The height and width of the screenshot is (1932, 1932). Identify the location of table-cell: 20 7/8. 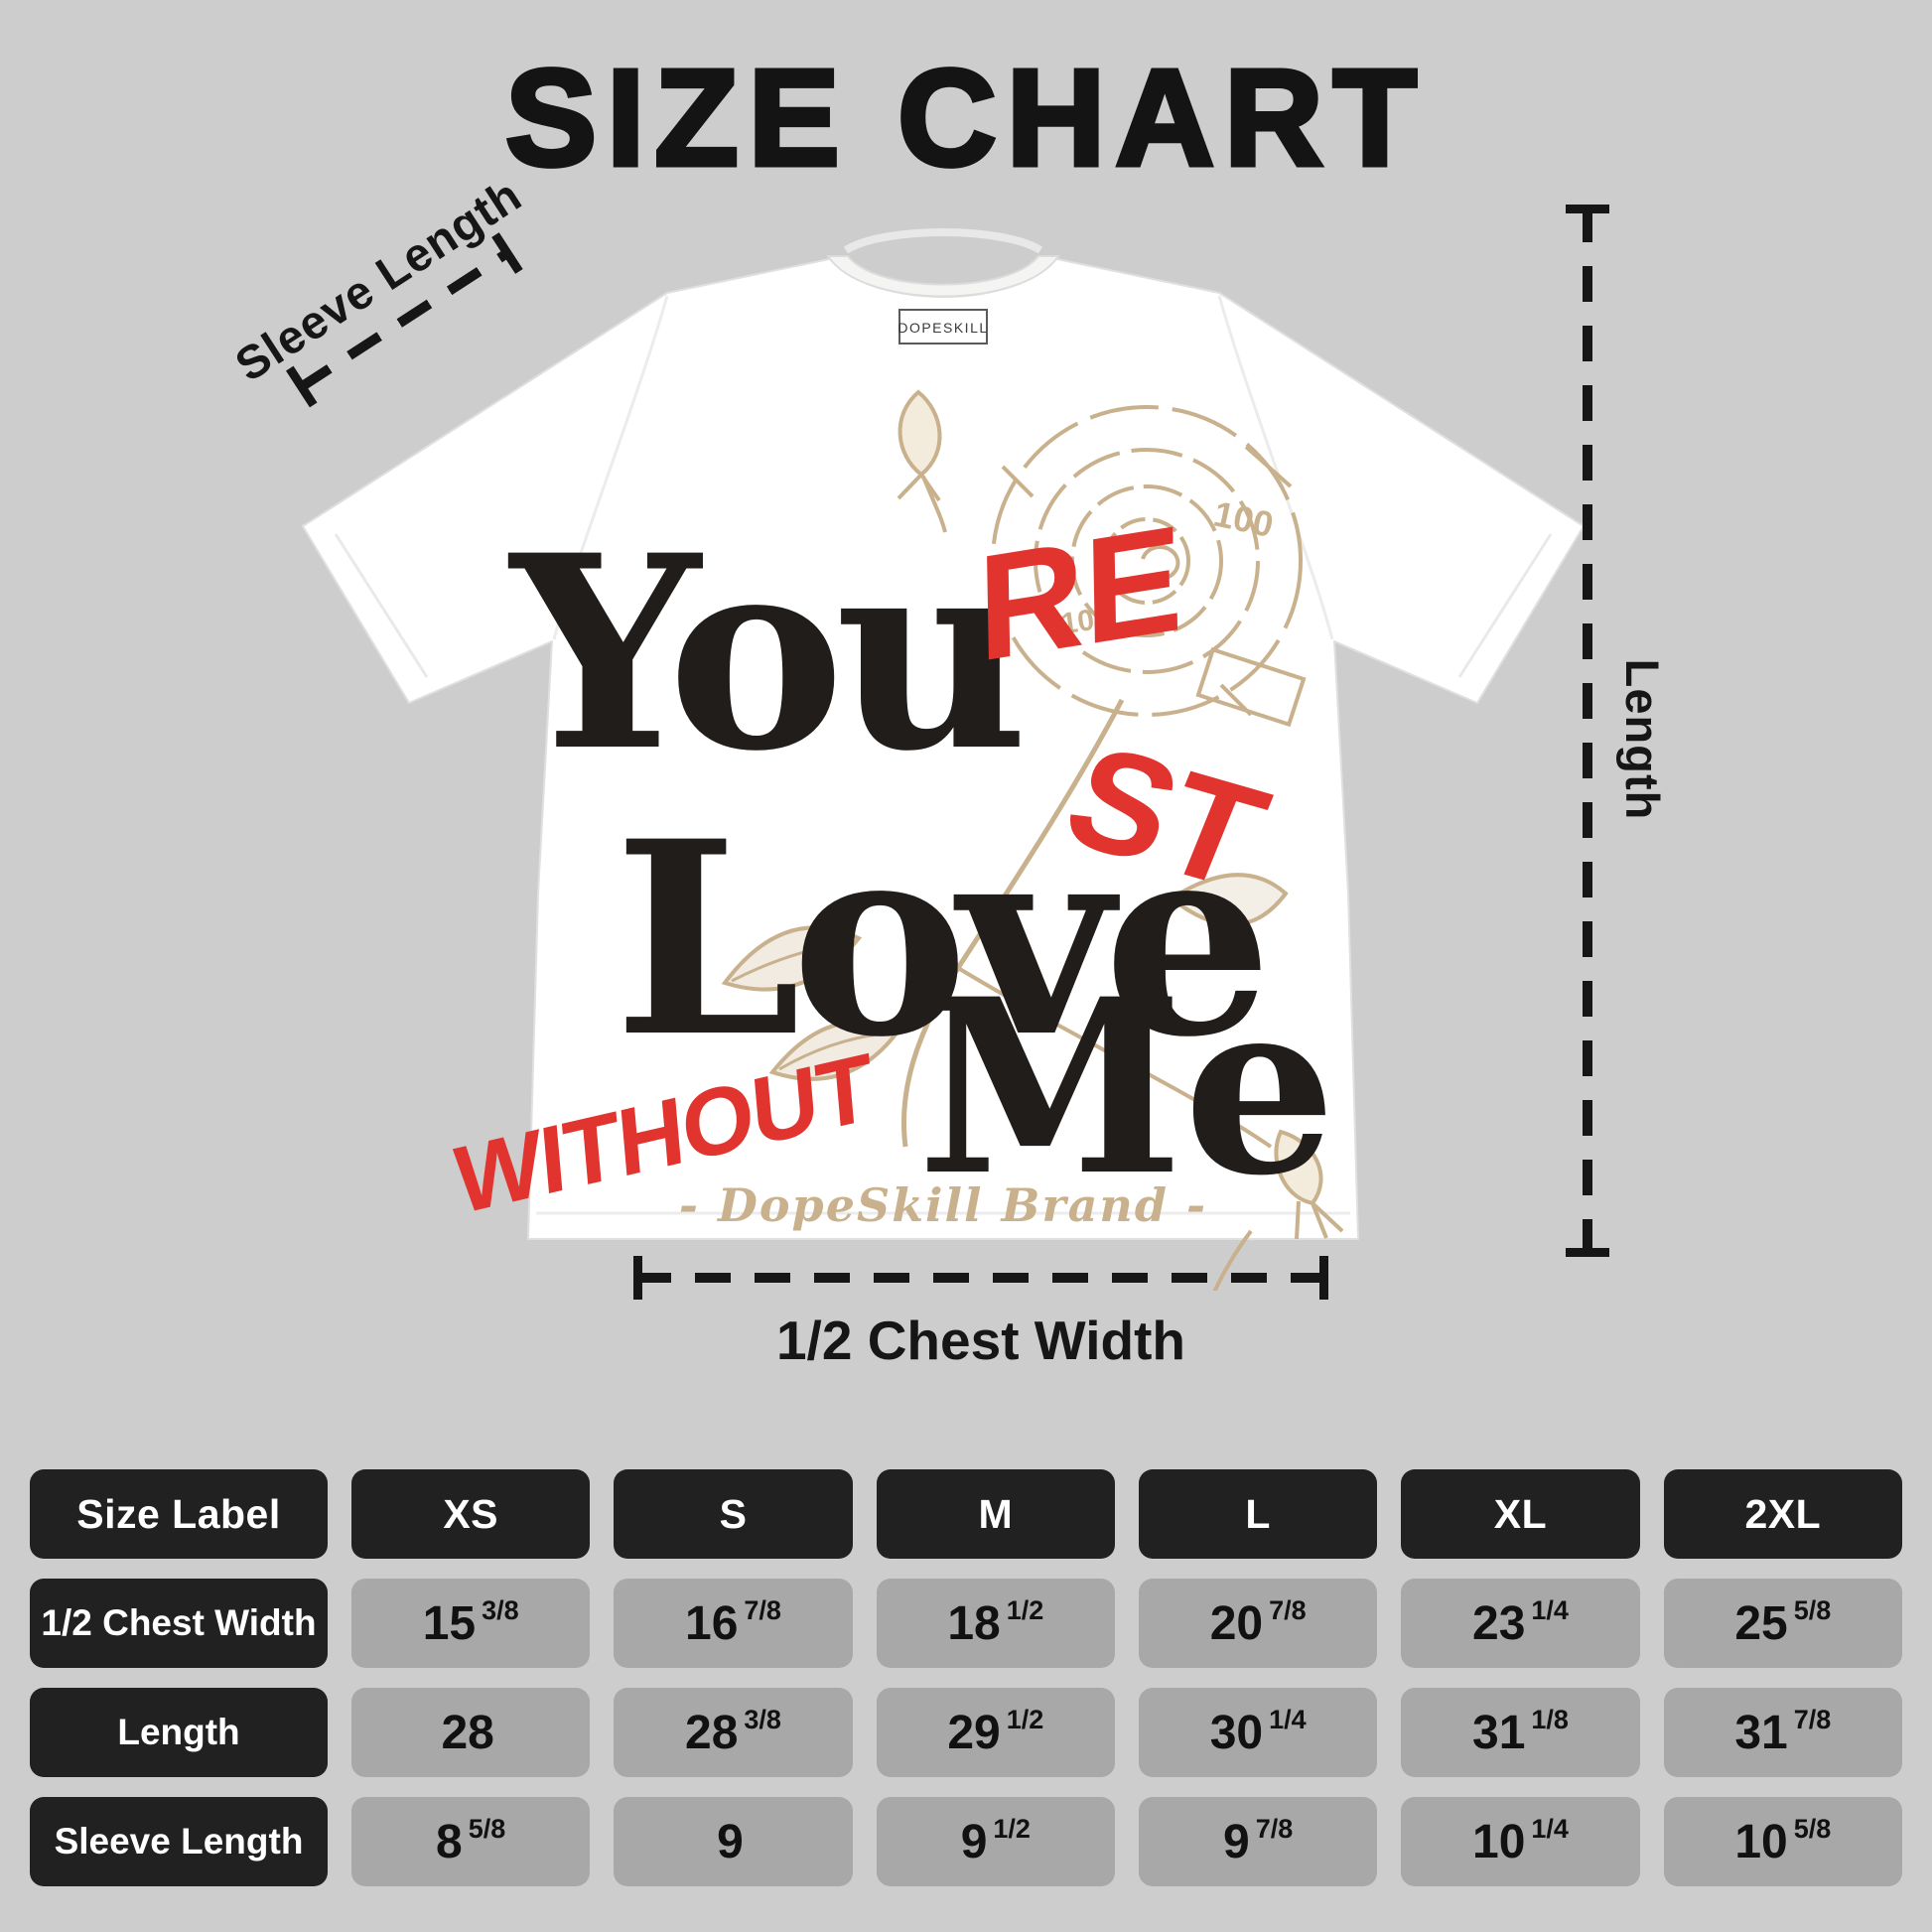
(1258, 1624).